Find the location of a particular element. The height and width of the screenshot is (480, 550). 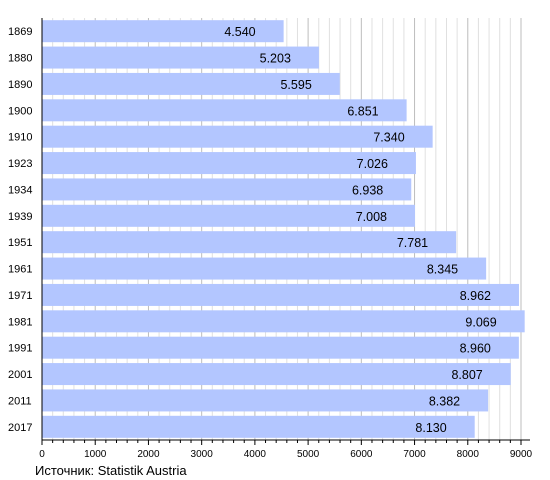

value-label: 4.540 is located at coordinates (239, 32).